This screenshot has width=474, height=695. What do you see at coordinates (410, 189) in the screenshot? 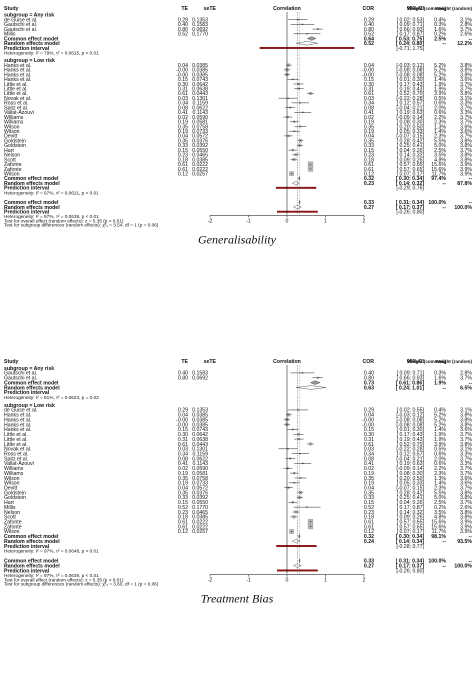
I see `subgroup-prediction-interval-ci: [-0.29; 0.76]` at bounding box center [410, 189].